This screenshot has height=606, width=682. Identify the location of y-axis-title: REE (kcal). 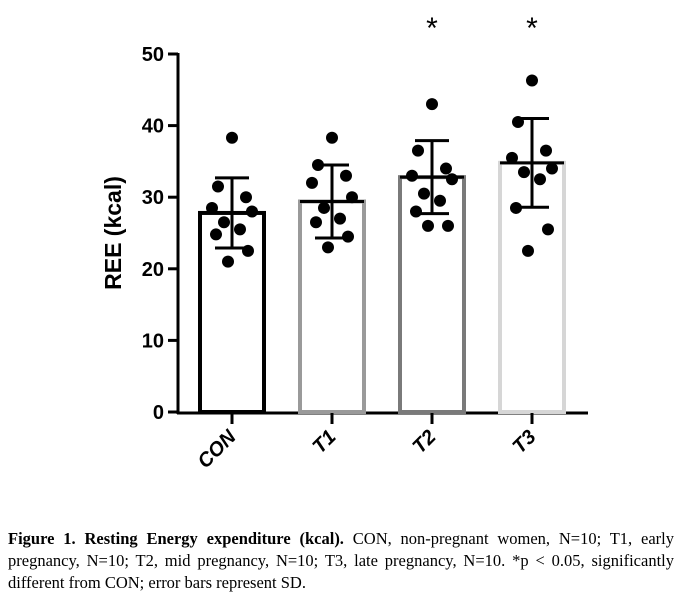
(113, 233).